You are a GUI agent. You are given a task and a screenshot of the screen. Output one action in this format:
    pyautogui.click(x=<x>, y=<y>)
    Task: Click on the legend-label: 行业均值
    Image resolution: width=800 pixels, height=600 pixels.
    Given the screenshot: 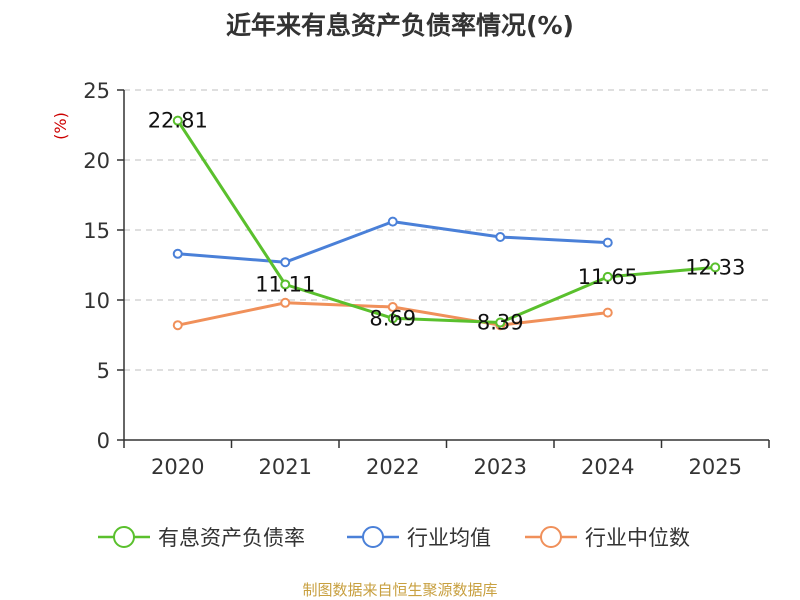 What is the action you would take?
    pyautogui.click(x=449, y=538)
    